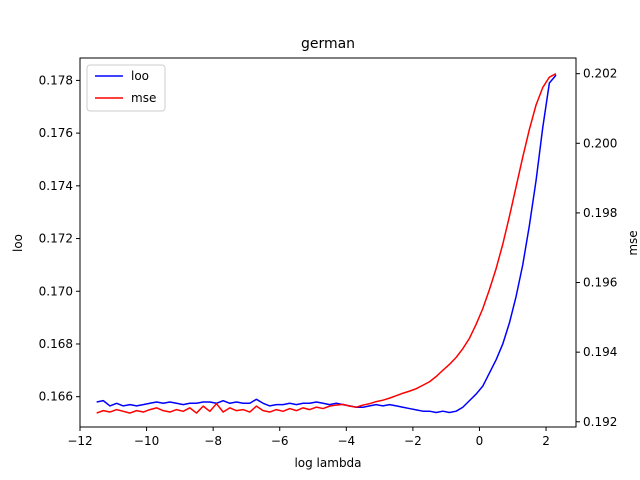 The width and height of the screenshot is (640, 480). What do you see at coordinates (79, 441) in the screenshot?
I see `x-tick-label: −12` at bounding box center [79, 441].